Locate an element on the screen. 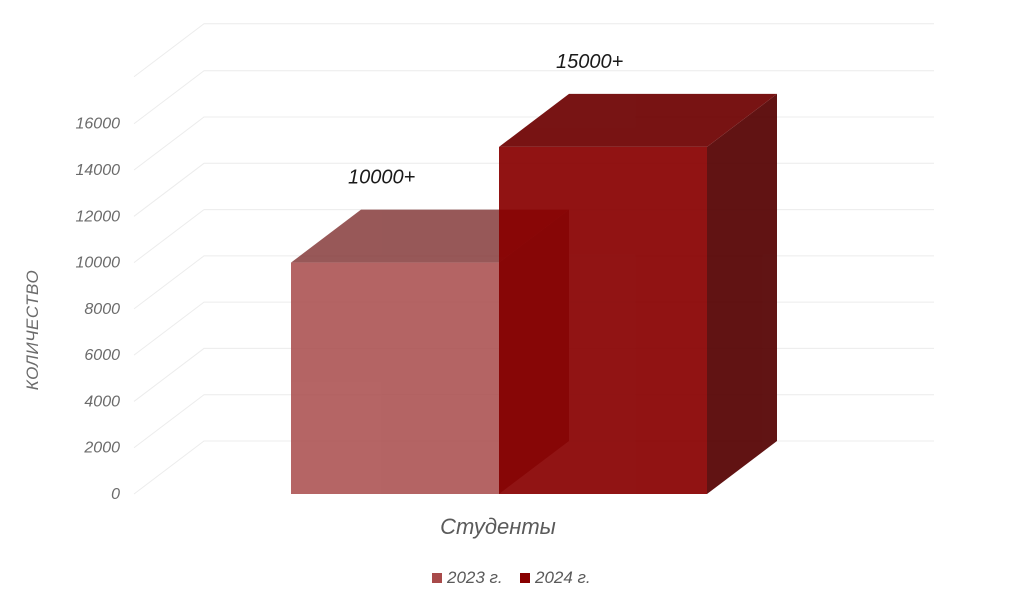  y-tick-label: 6000 is located at coordinates (102, 355).